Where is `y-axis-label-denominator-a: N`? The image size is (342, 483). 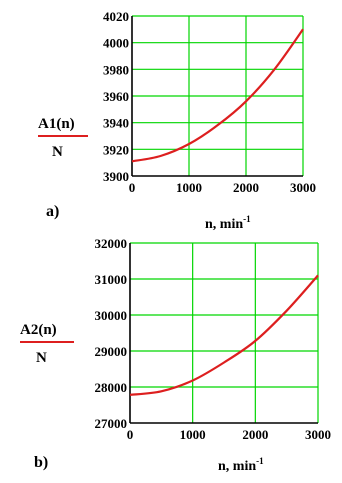
y-axis-label-denominator-a: N is located at coordinates (57, 152).